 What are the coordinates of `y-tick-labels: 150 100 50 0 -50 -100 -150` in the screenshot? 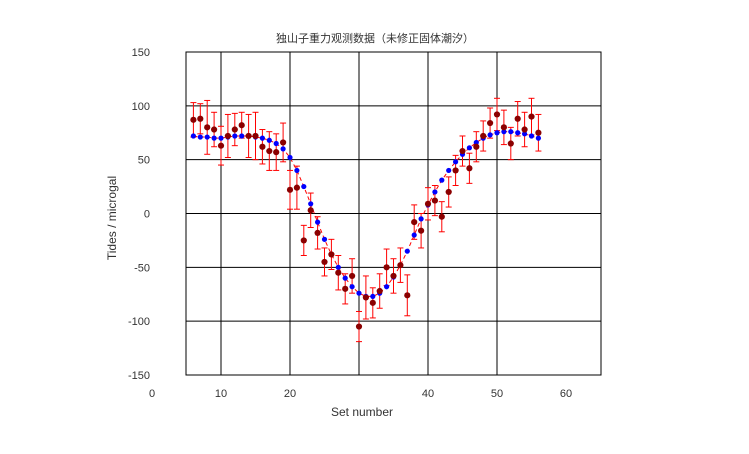 It's located at (139, 214).